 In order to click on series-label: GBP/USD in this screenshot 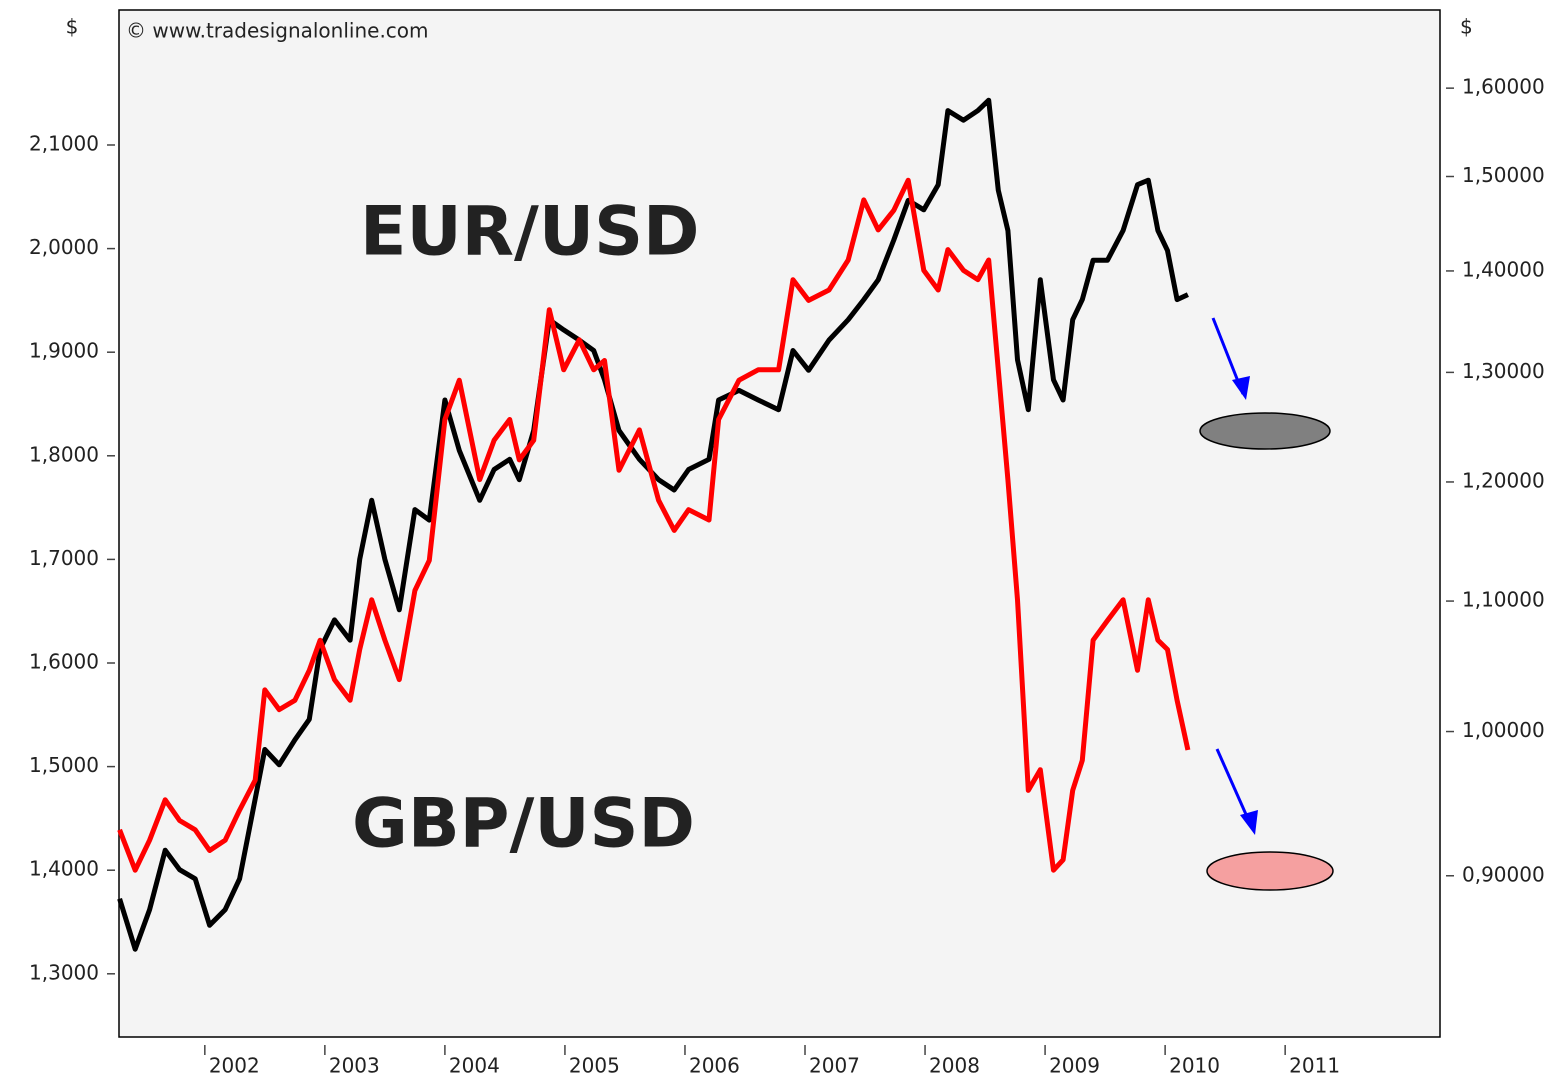, I will do `click(523, 824)`.